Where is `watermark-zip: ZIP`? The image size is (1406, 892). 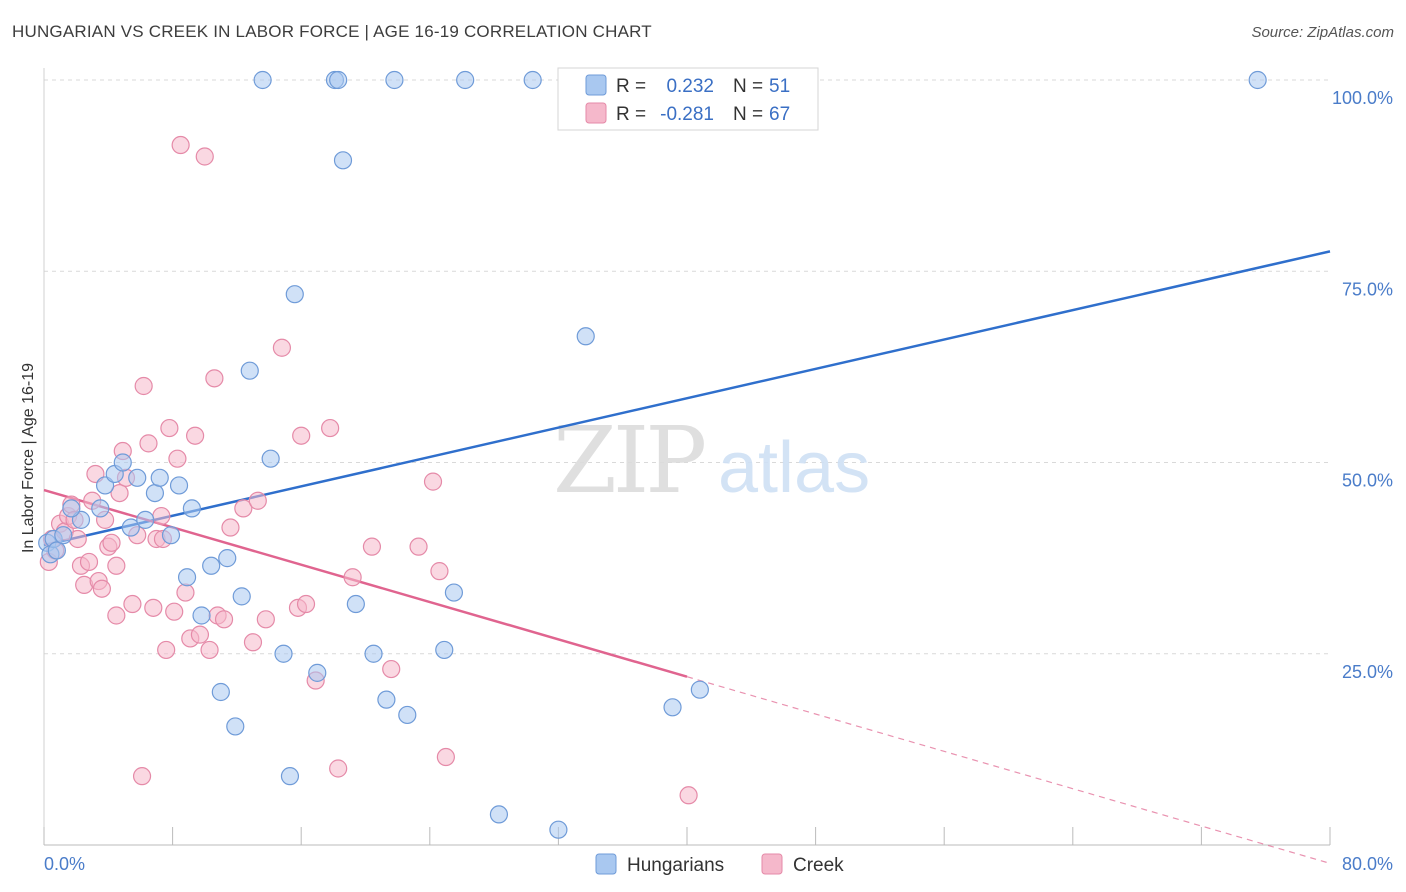 watermark-zip: ZIP is located at coordinates (628, 460).